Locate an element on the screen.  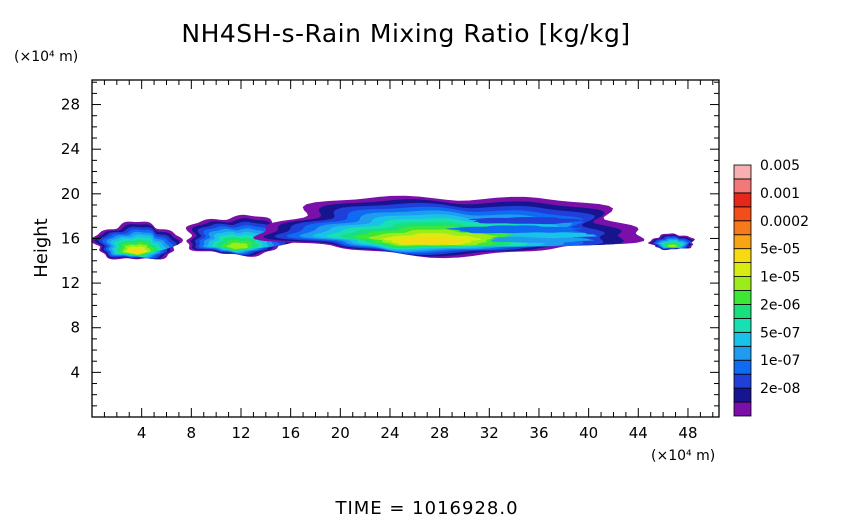
colorbar-label: 1e-05 is located at coordinates (780, 278).